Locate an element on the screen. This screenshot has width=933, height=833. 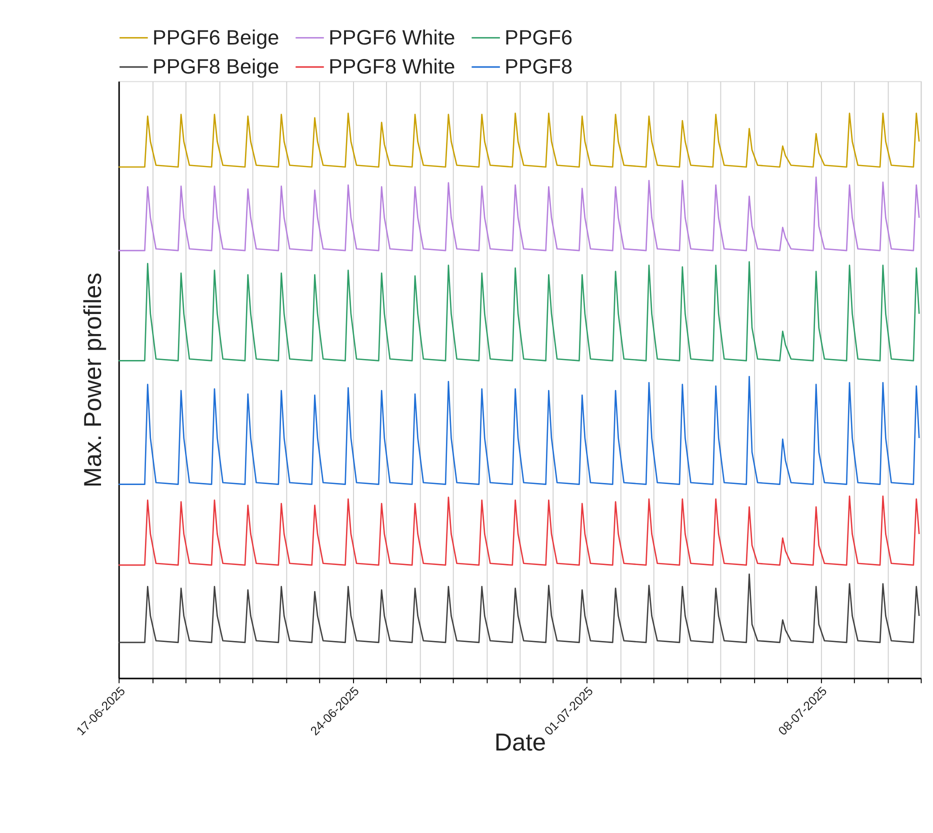
legend-label: PPGF8 White is located at coordinates (392, 67).